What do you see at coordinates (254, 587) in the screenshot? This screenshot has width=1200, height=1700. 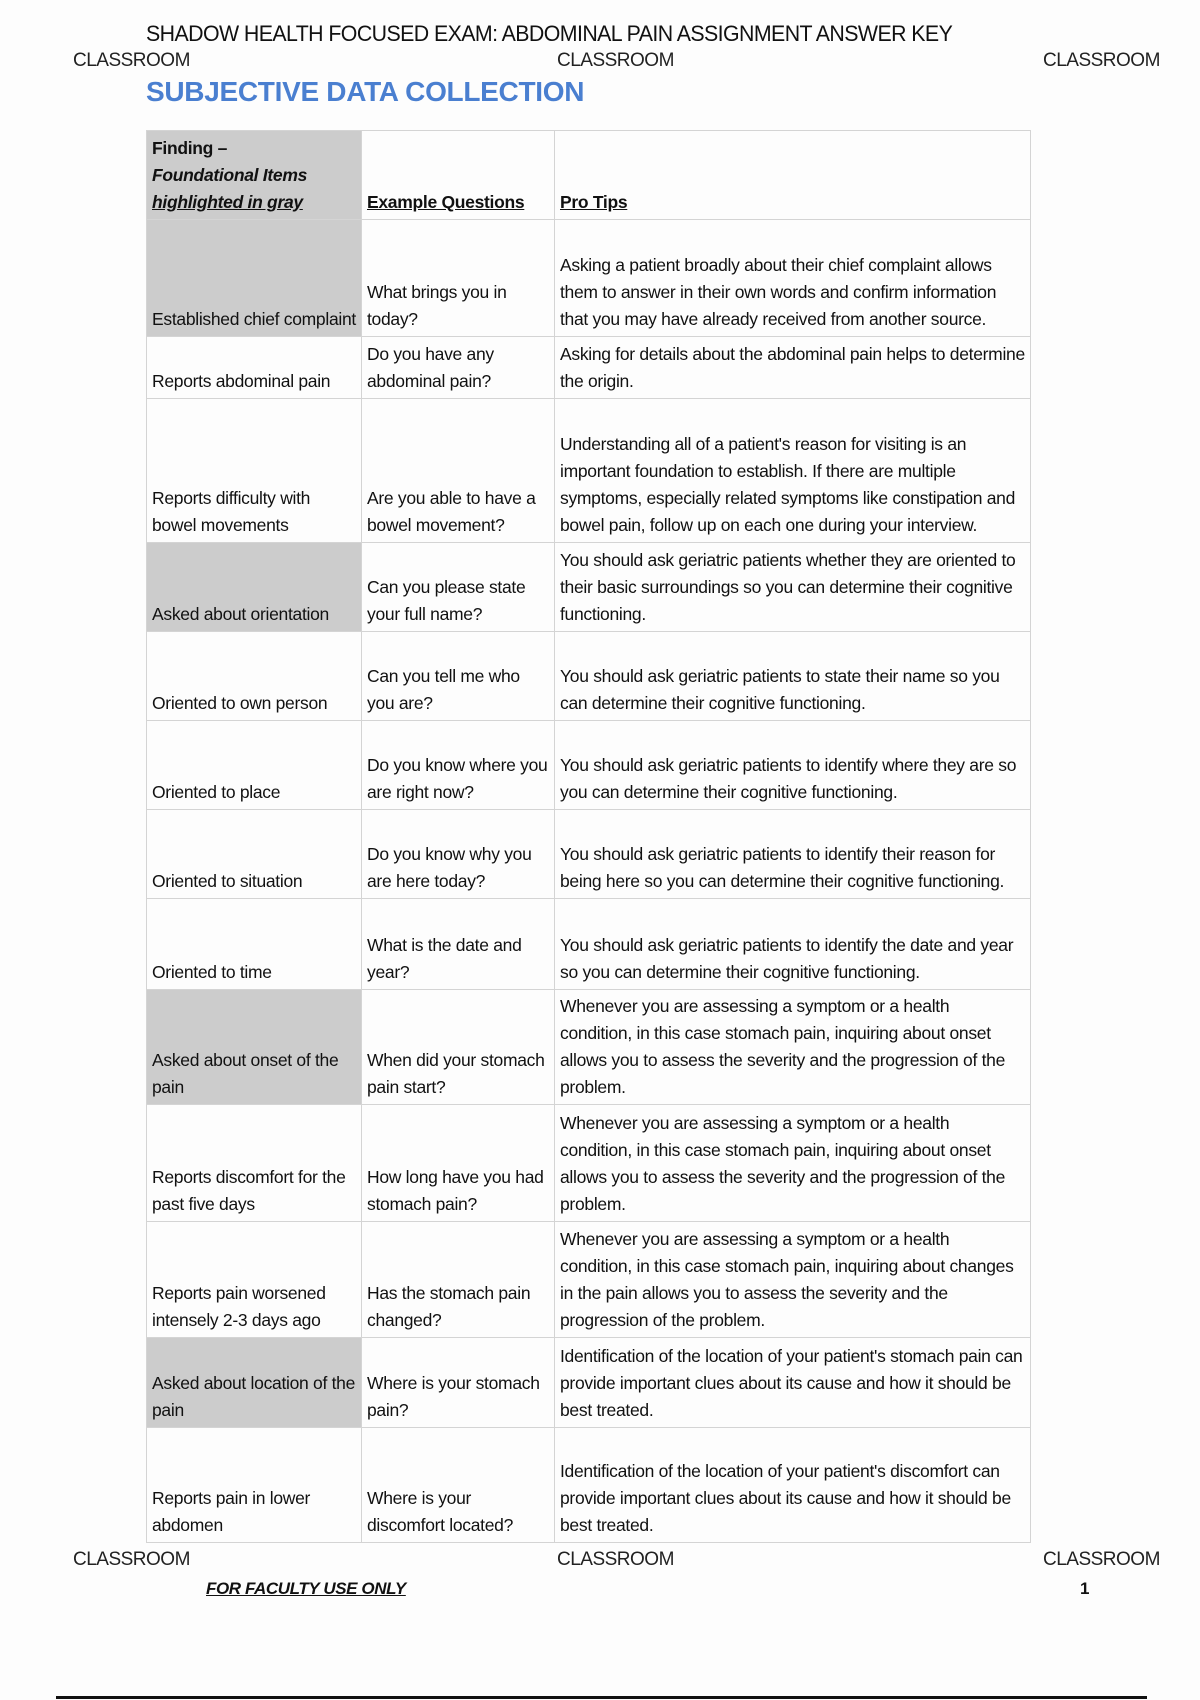 I see `finding-cell: Asked about orientation` at bounding box center [254, 587].